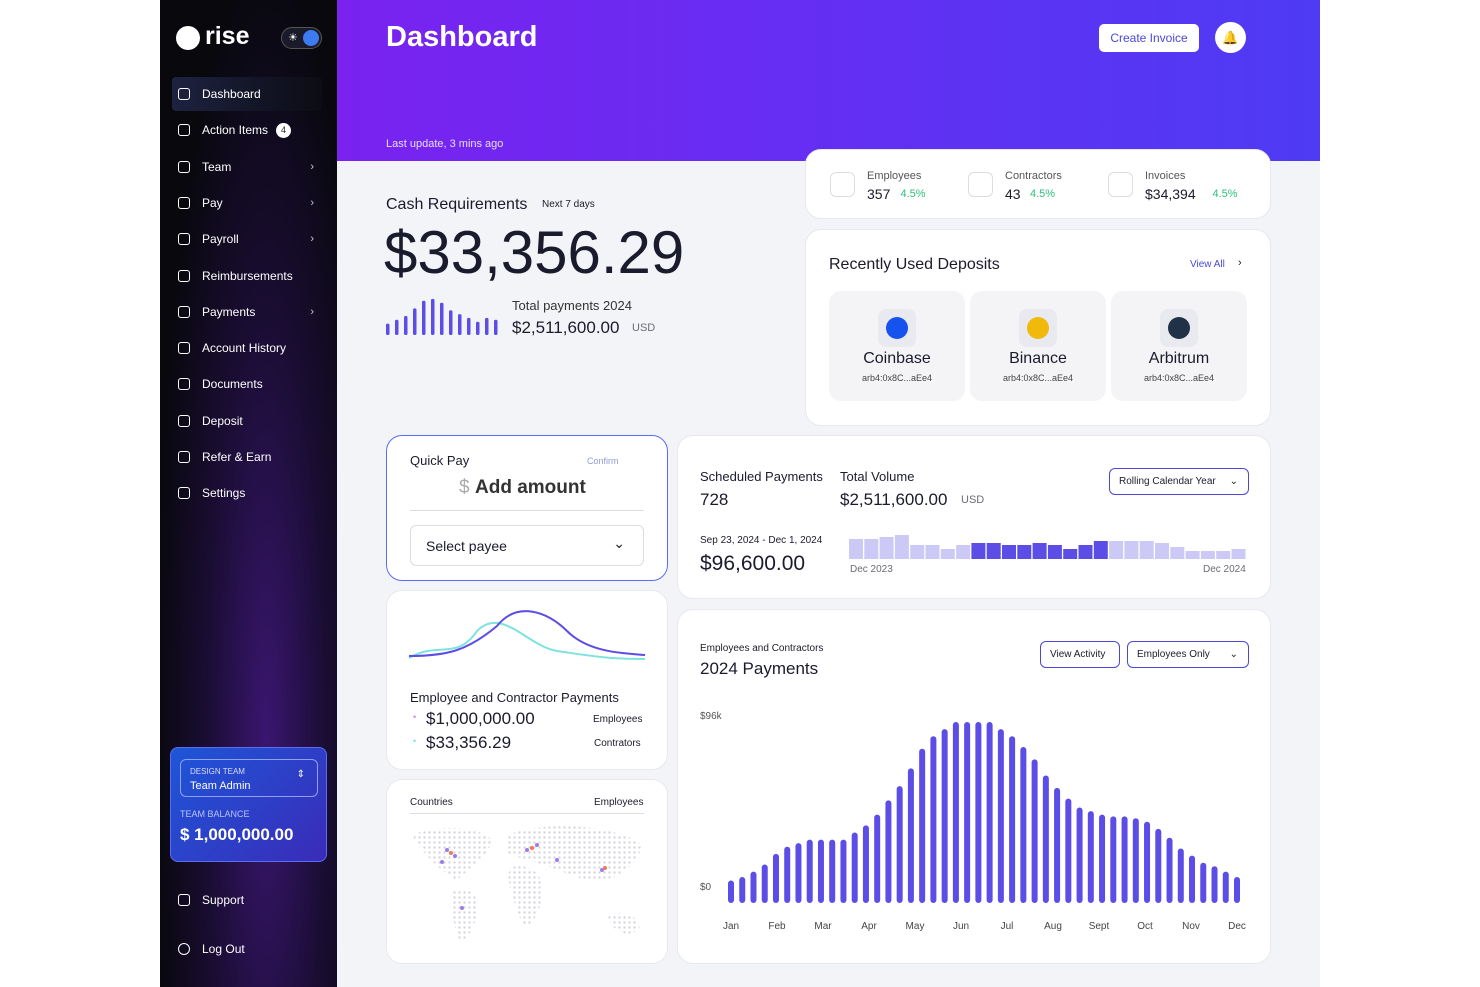  I want to click on team-select: DESIGN TEAM Team Admin ⇕, so click(249, 778).